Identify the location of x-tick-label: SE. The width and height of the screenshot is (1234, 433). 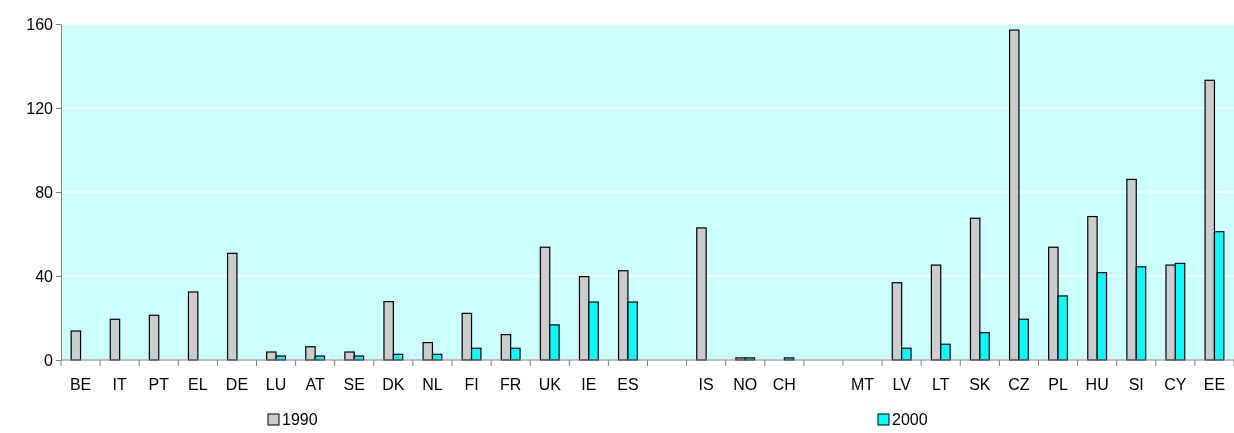
(354, 384).